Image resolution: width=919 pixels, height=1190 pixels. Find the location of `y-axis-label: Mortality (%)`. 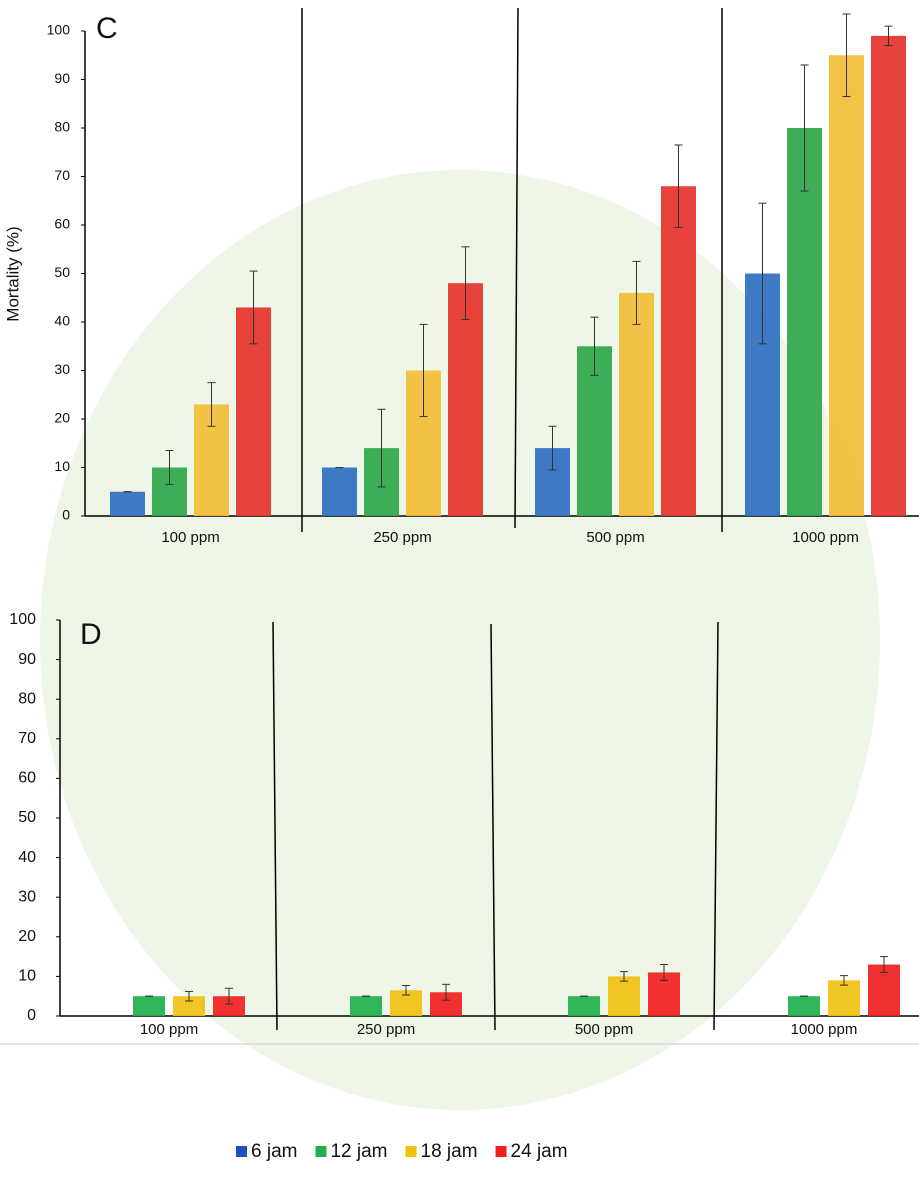

y-axis-label: Mortality (%) is located at coordinates (12, 273).